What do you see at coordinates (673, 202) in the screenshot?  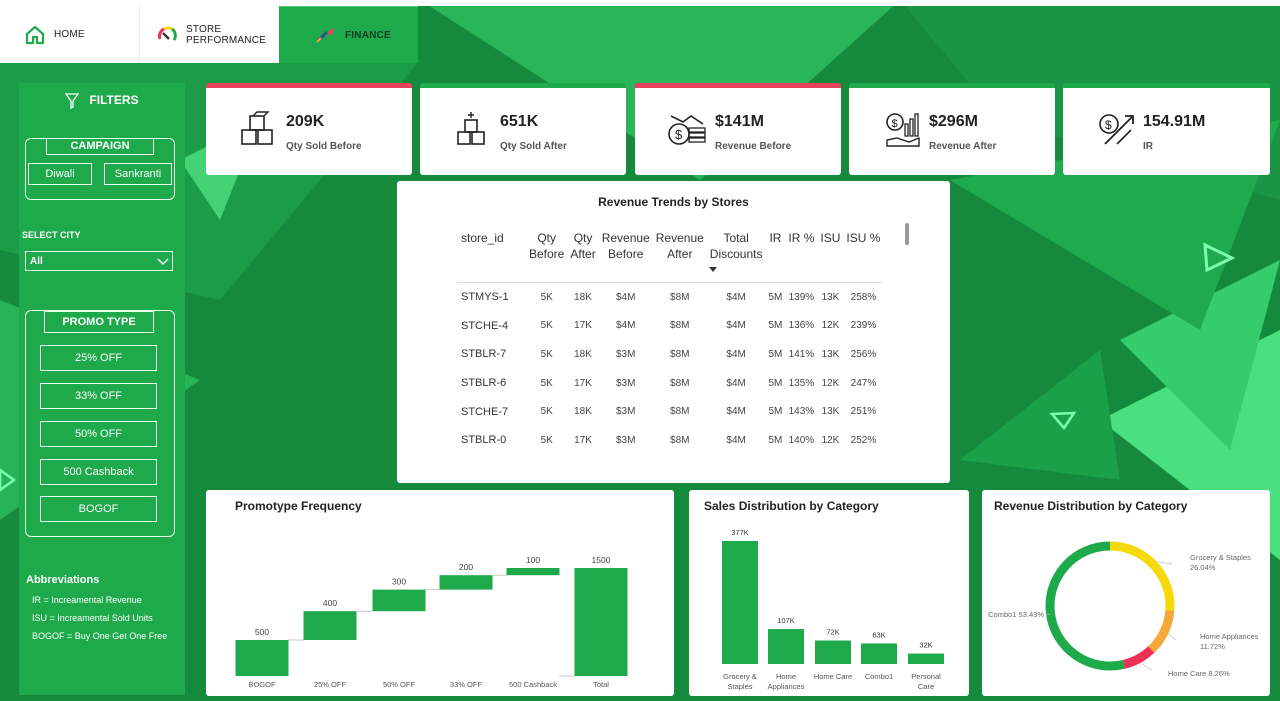 I see `revenue-trends-title: Revenue Trends by Stores` at bounding box center [673, 202].